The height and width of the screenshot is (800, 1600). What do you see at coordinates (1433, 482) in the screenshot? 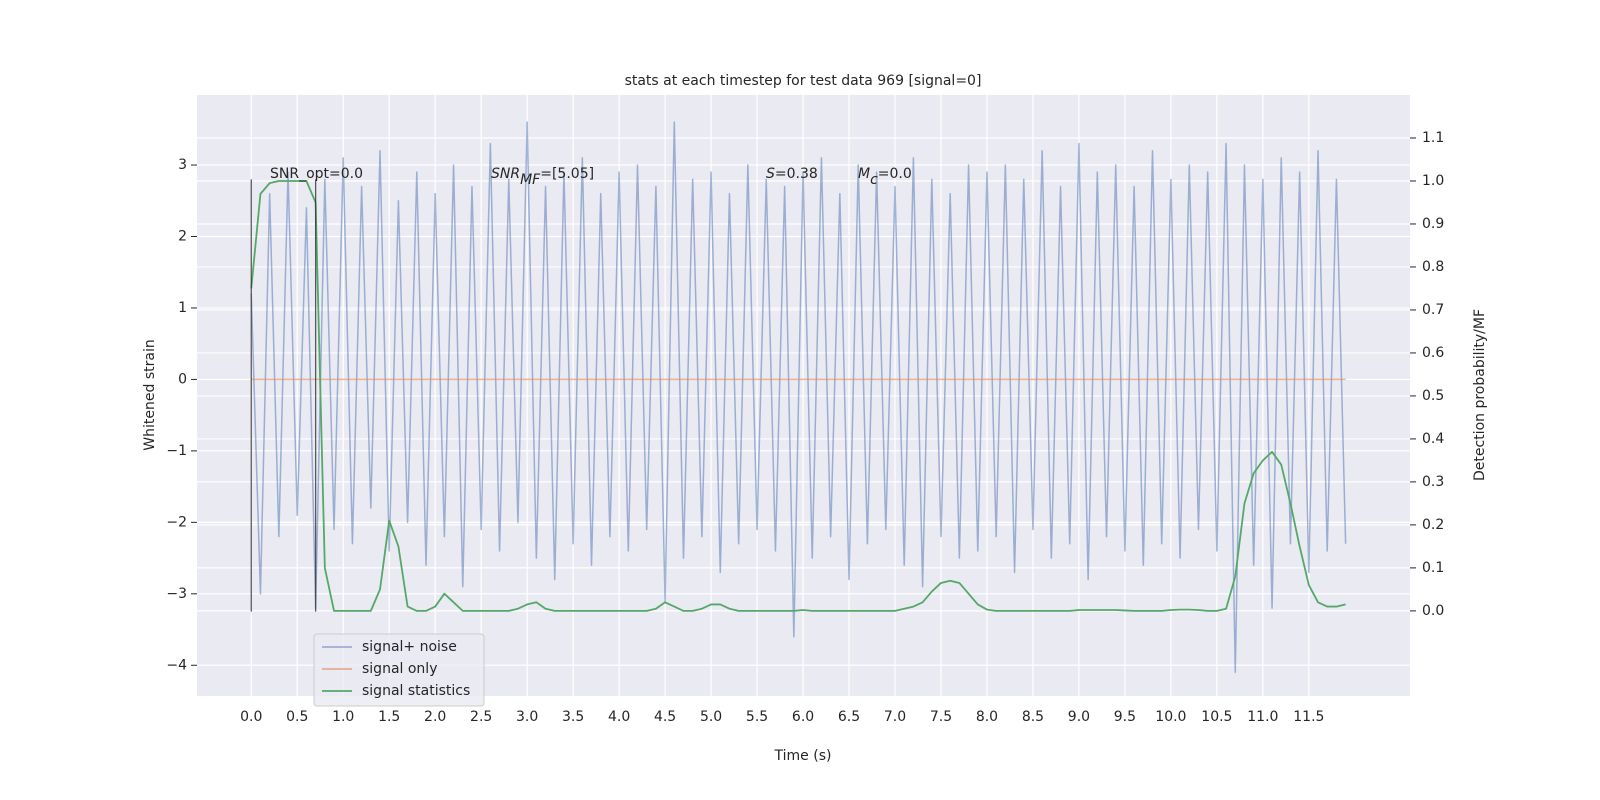
I see `y2-tick-label: 0.3` at bounding box center [1433, 482].